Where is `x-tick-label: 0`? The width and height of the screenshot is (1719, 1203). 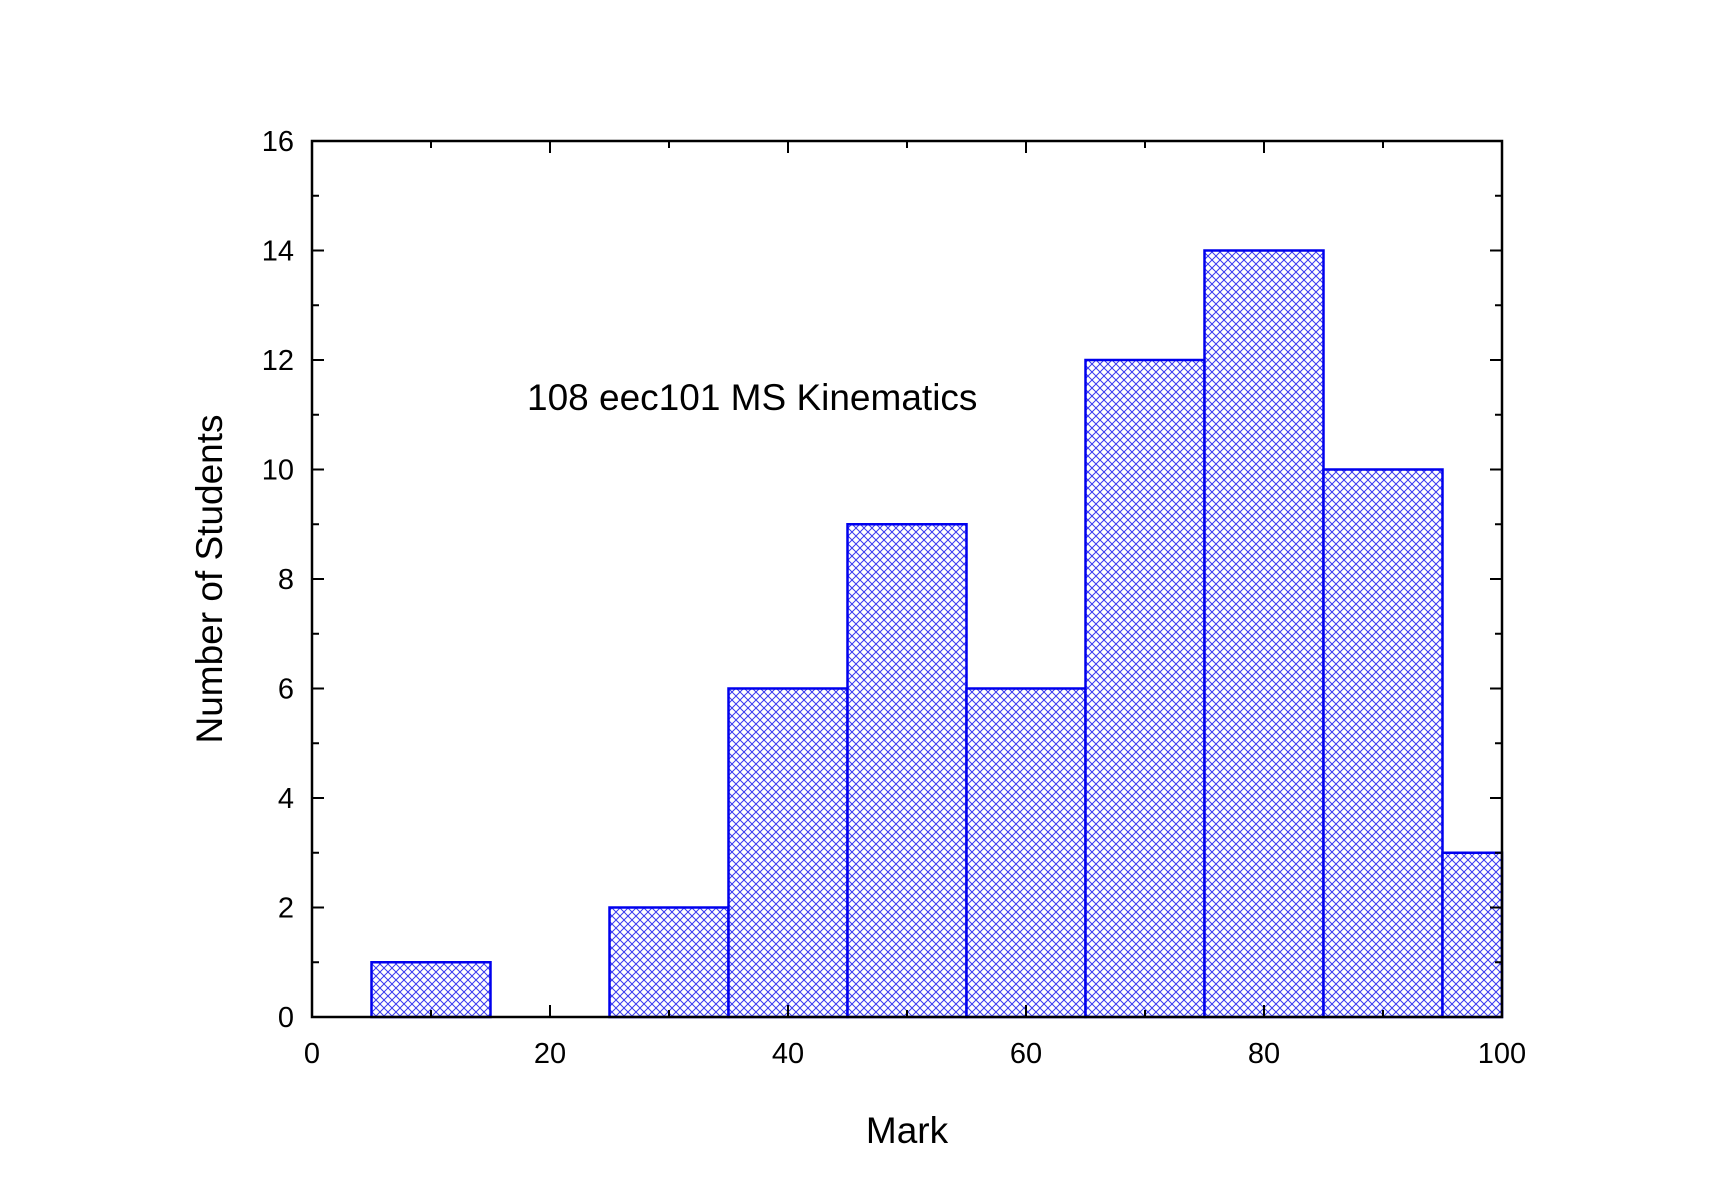
x-tick-label: 0 is located at coordinates (312, 1054).